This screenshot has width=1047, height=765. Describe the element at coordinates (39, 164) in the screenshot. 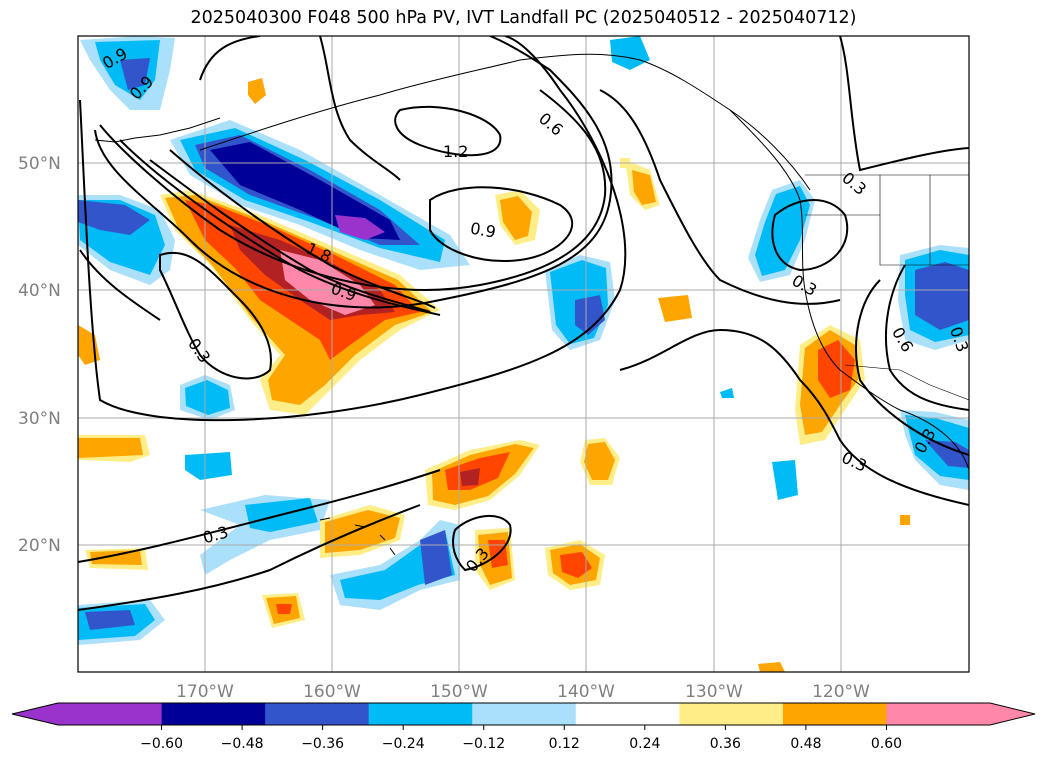

I see `lat-label-50n: 50°N` at that location.